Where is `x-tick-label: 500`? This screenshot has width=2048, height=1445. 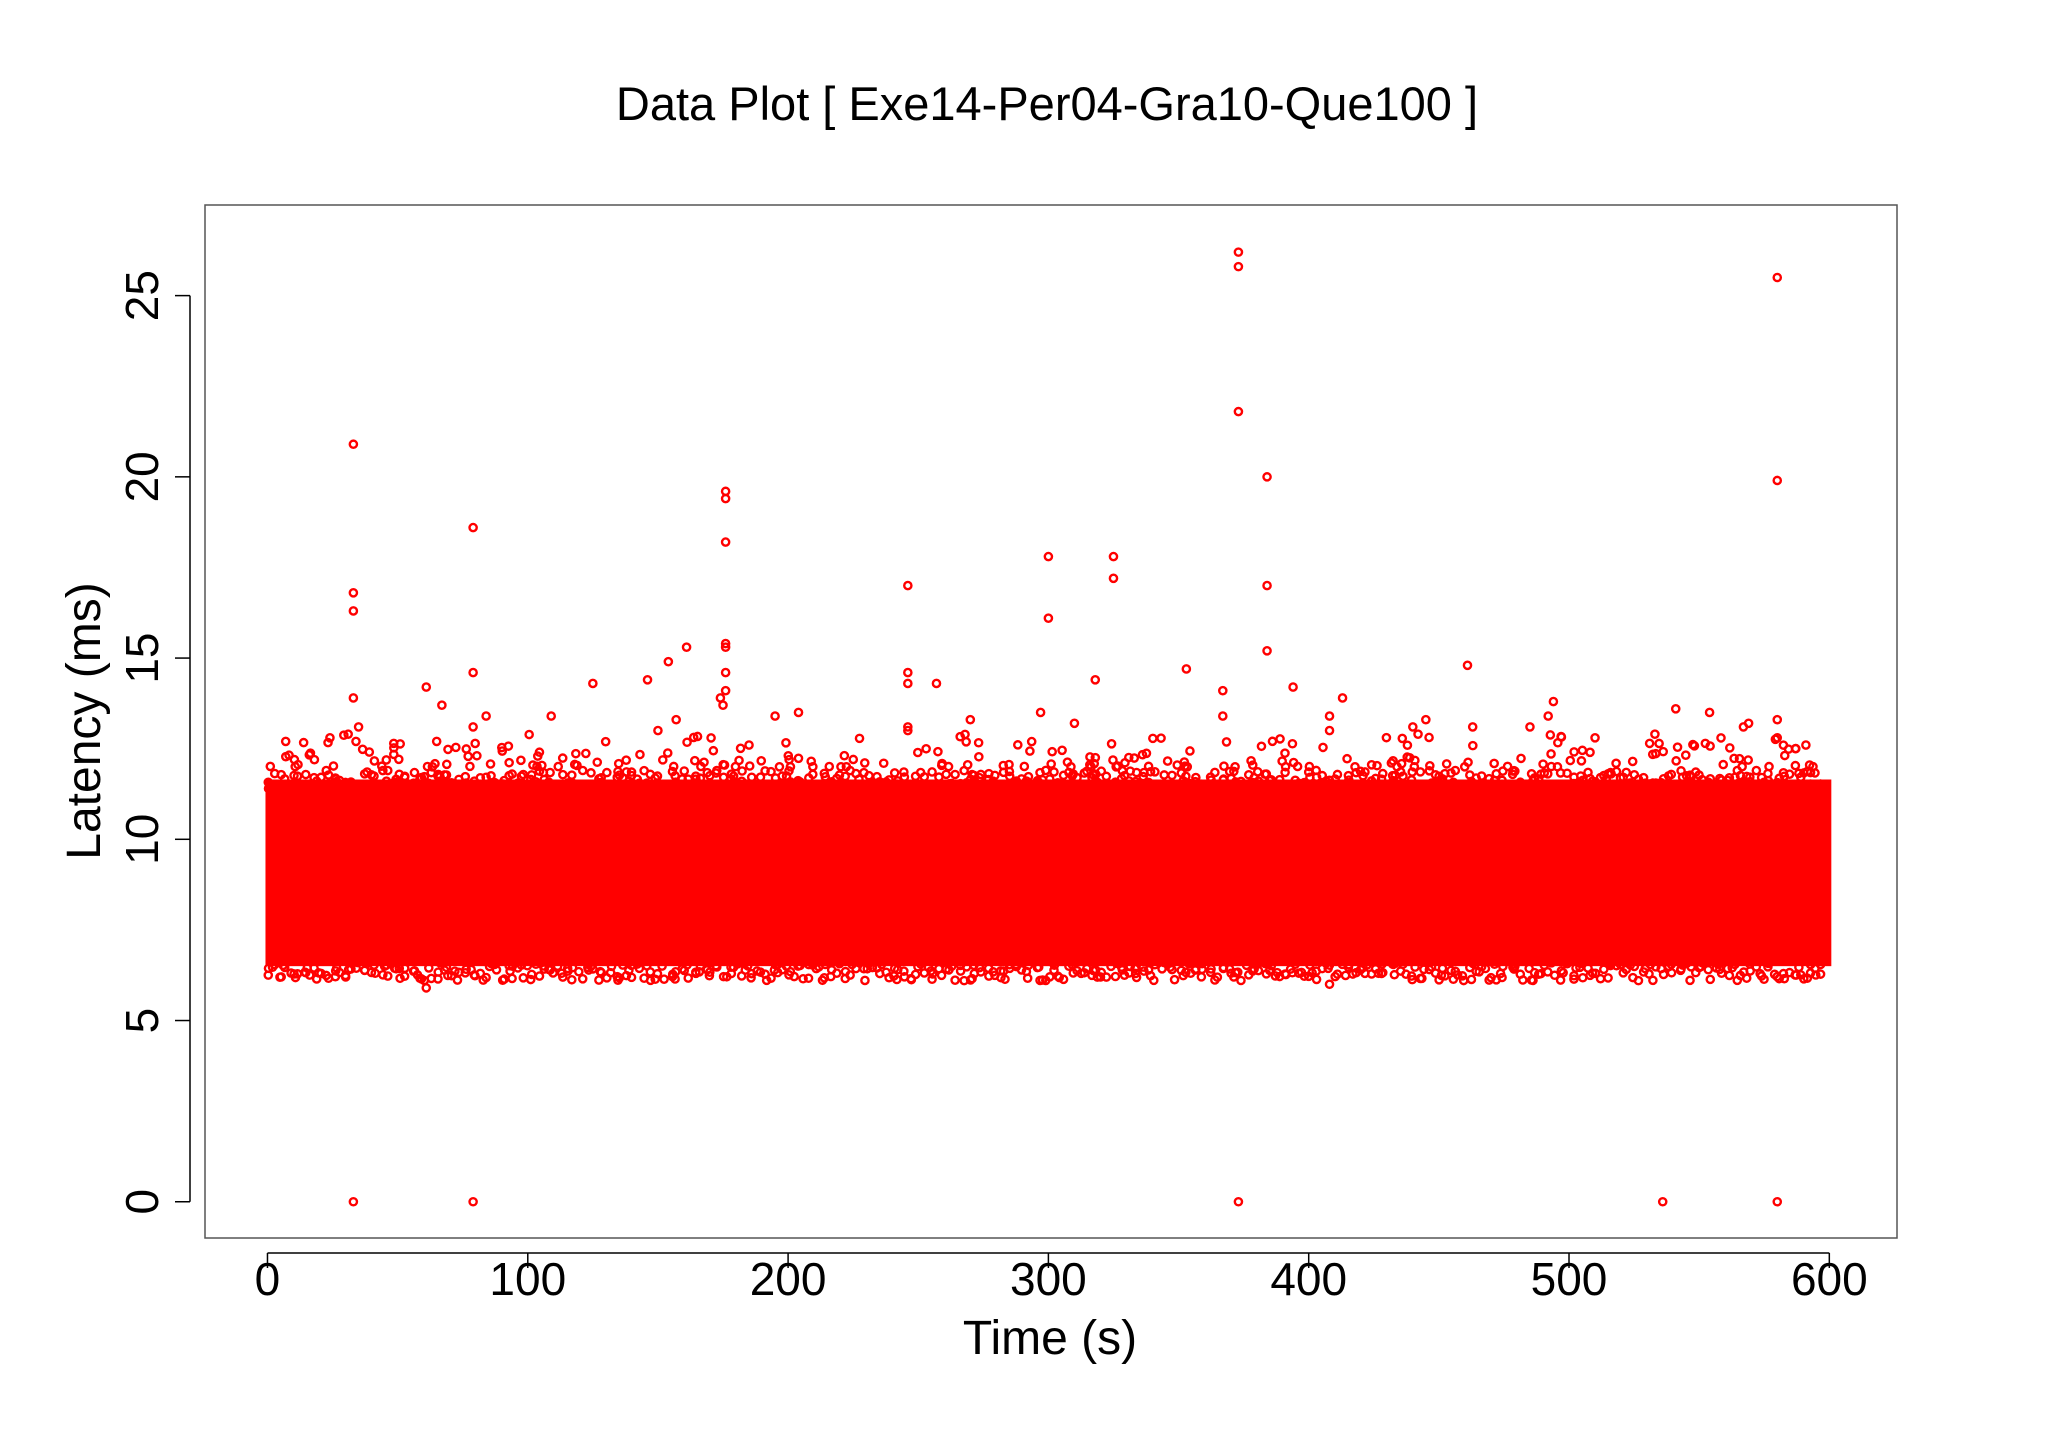 x-tick-label: 500 is located at coordinates (1569, 1279).